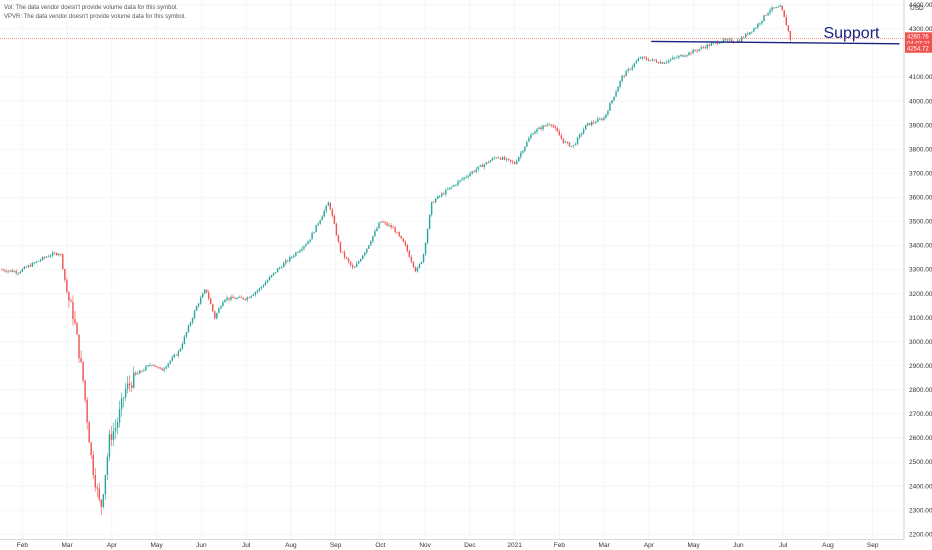 This screenshot has width=932, height=550. Describe the element at coordinates (918, 270) in the screenshot. I see `y-axis-panel` at that location.